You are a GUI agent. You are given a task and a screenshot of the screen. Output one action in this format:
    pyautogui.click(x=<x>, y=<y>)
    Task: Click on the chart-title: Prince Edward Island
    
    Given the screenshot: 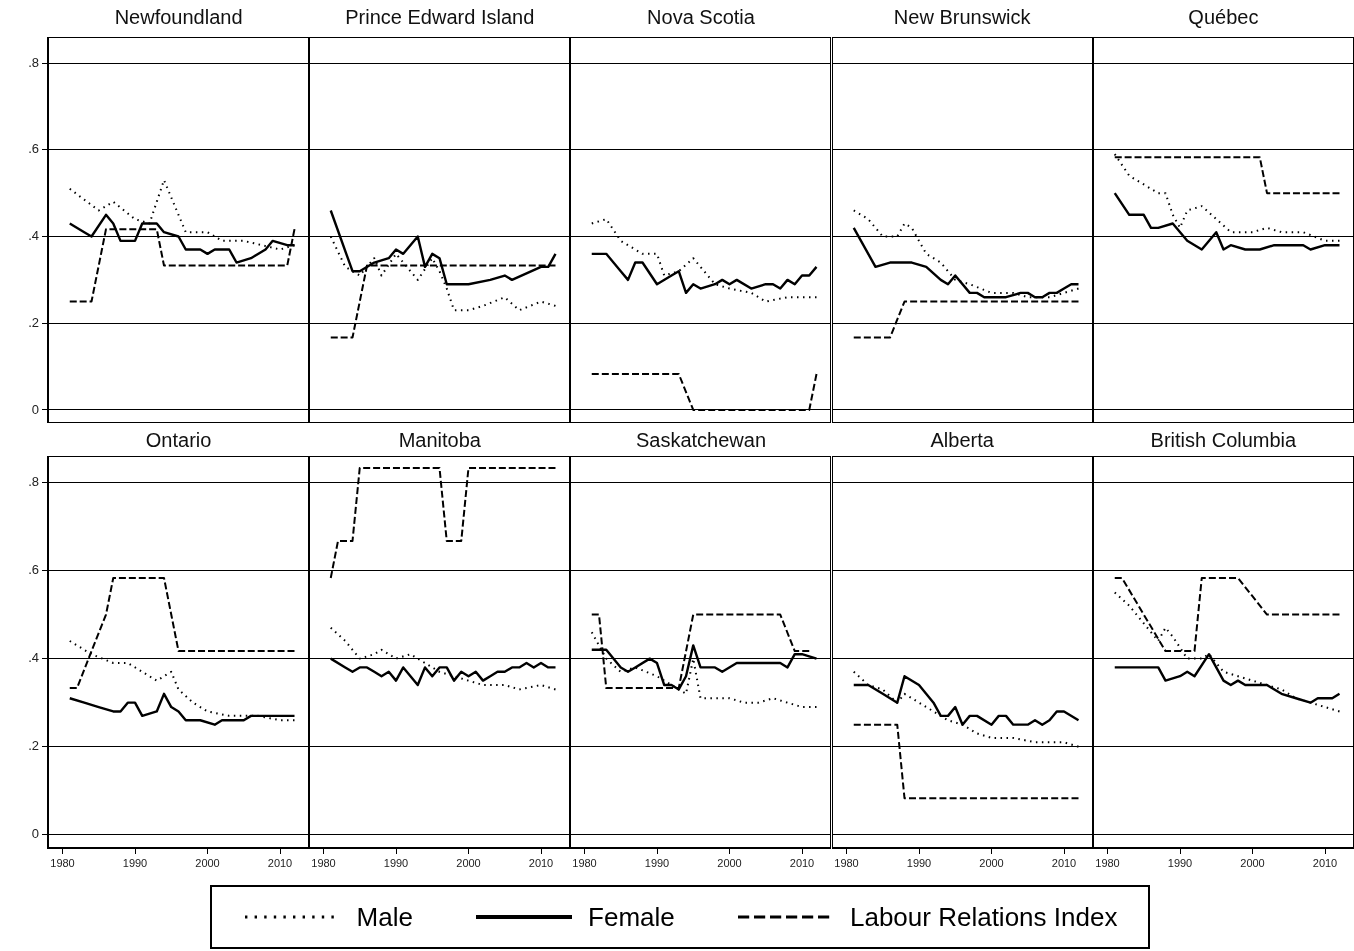 What is the action you would take?
    pyautogui.click(x=440, y=17)
    